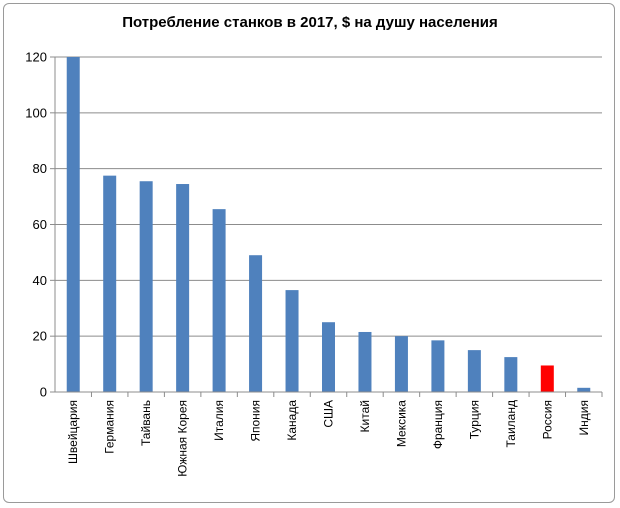 The height and width of the screenshot is (508, 620). What do you see at coordinates (183, 438) in the screenshot?
I see `x-tick-label: Южная Корея` at bounding box center [183, 438].